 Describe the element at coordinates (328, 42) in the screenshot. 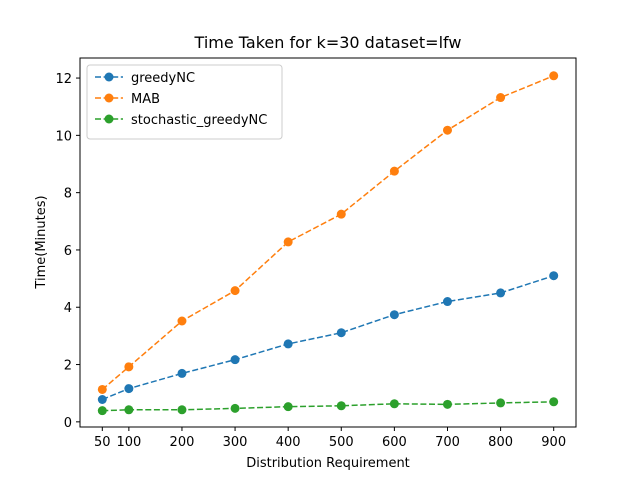

I see `chart-title: Time Taken for k=30 dataset=lfw` at that location.